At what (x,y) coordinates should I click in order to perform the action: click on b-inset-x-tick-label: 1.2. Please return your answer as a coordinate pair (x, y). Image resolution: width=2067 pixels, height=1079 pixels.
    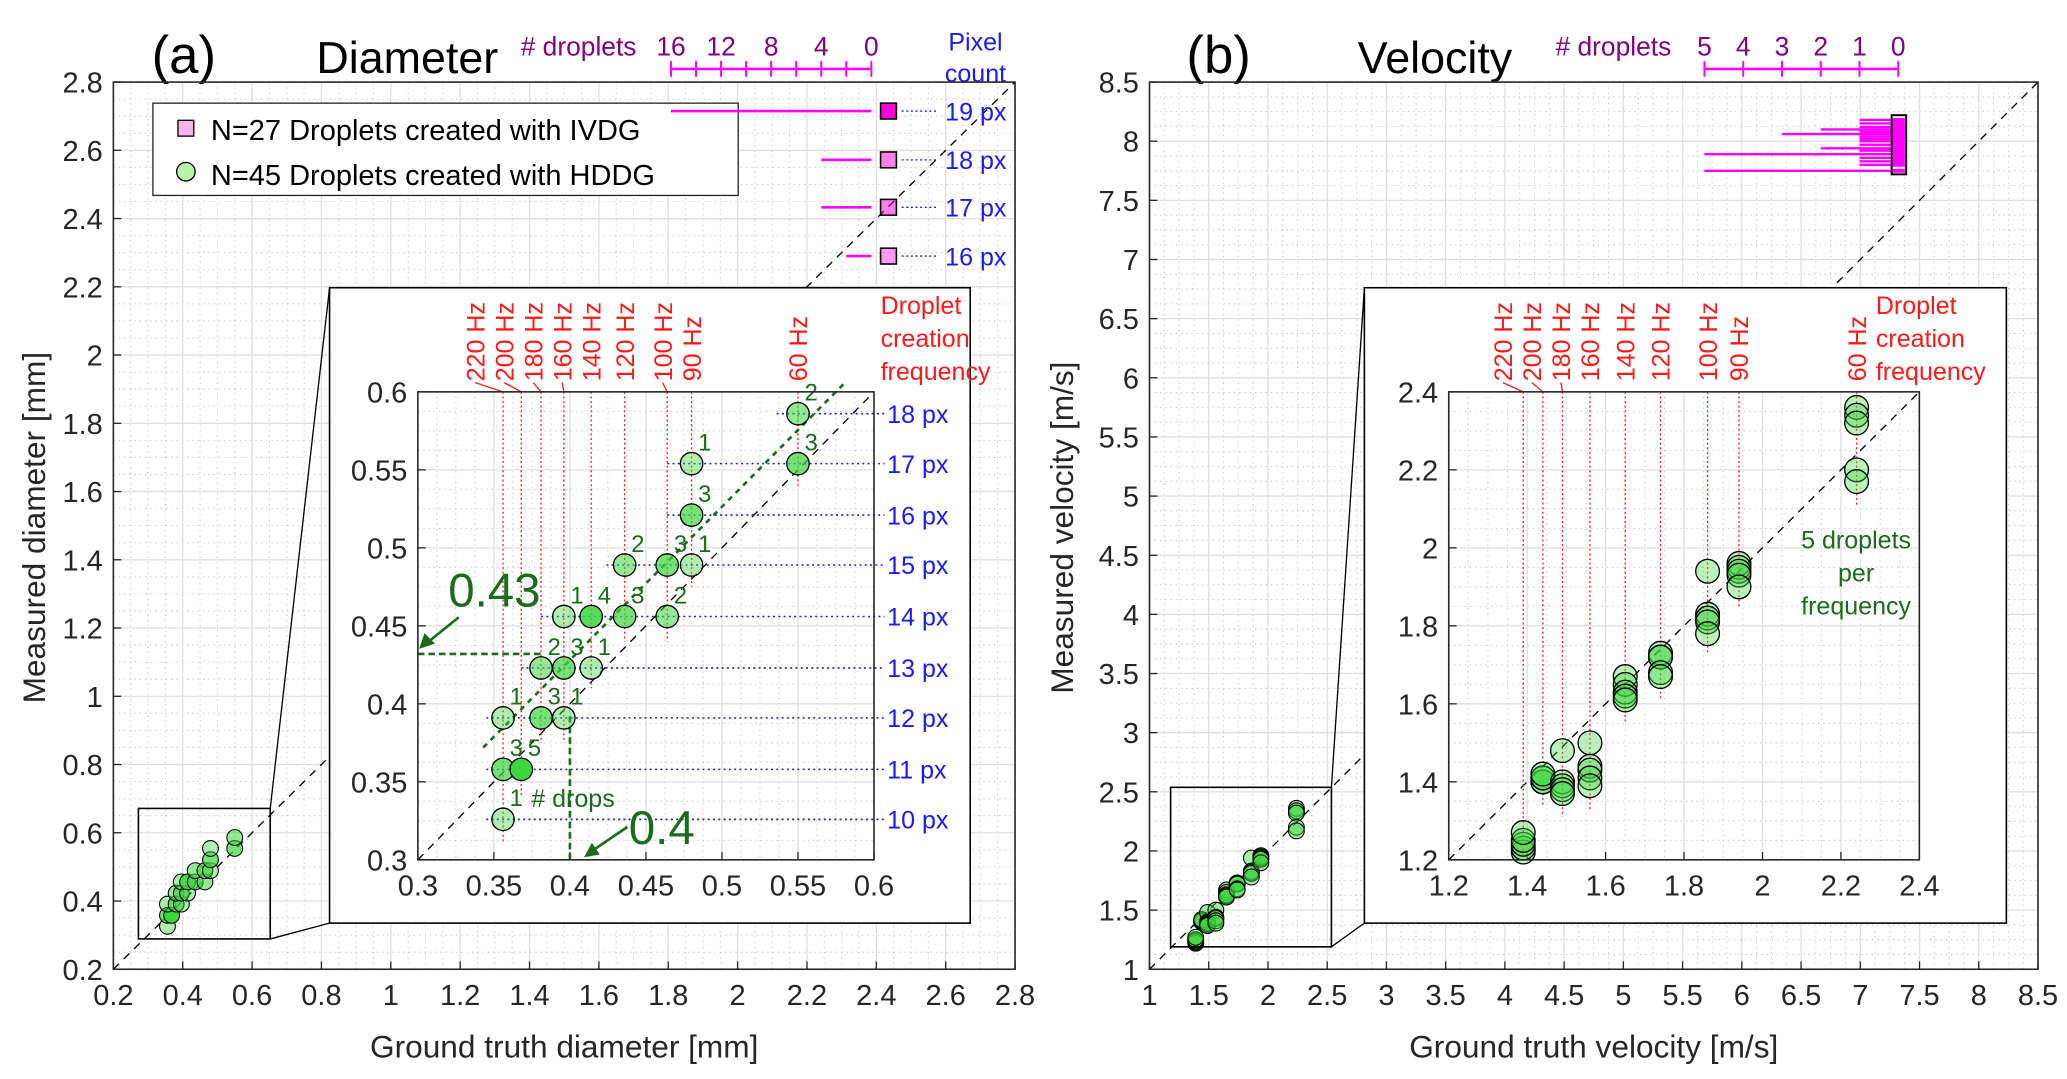
    Looking at the image, I should click on (1449, 886).